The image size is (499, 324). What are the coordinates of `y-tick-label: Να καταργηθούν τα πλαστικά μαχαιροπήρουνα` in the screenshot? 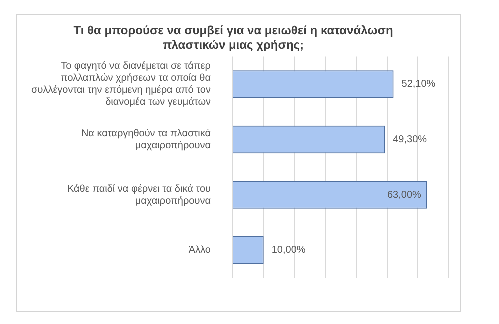 It's located at (146, 140).